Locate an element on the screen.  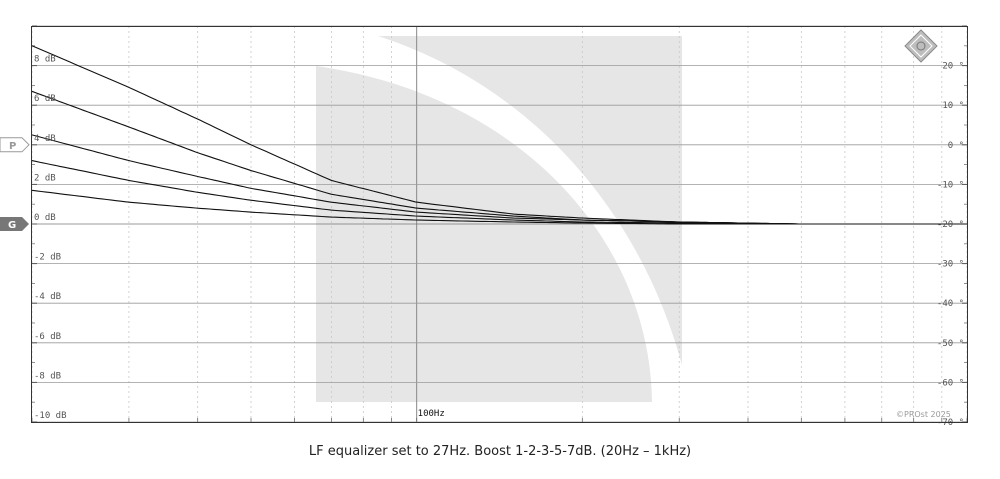
y2-tick-label: -40 ° is located at coordinates (950, 304).